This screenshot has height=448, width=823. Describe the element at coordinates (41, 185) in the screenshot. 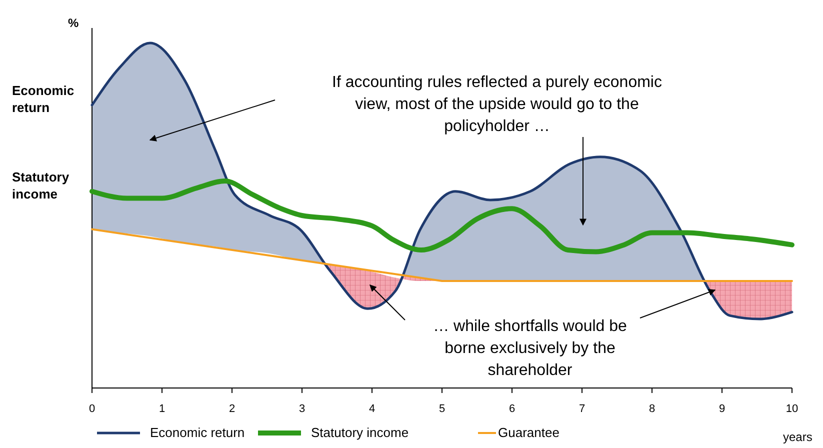

I see `annotation: Statutory income` at that location.